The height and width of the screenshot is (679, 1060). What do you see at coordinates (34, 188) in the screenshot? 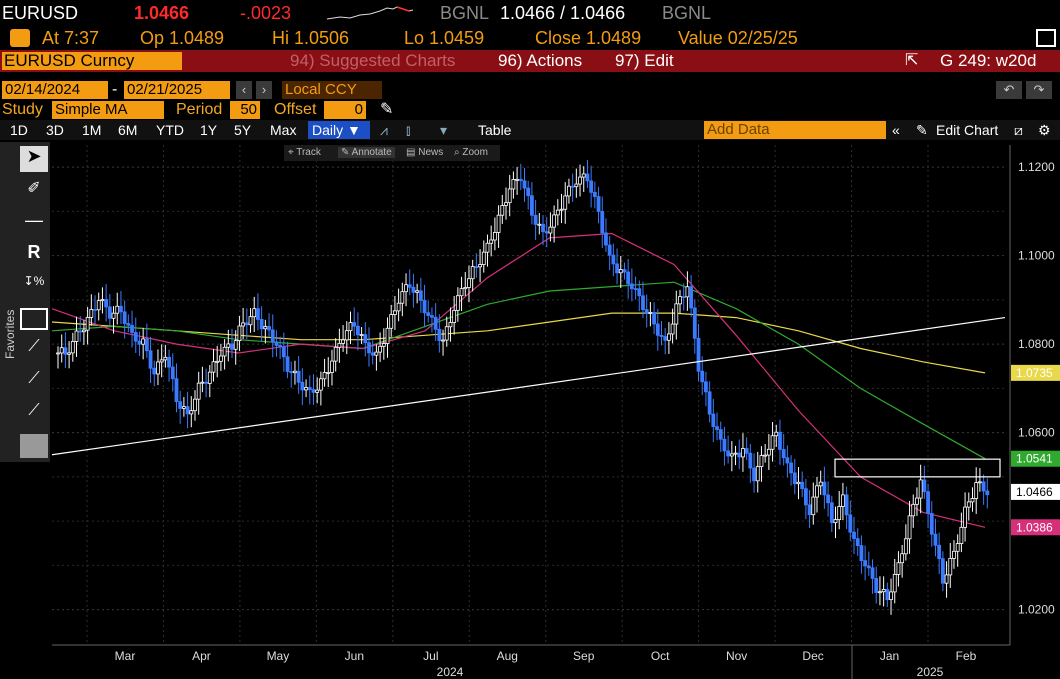
I see `brush-icon: ✐` at bounding box center [34, 188].